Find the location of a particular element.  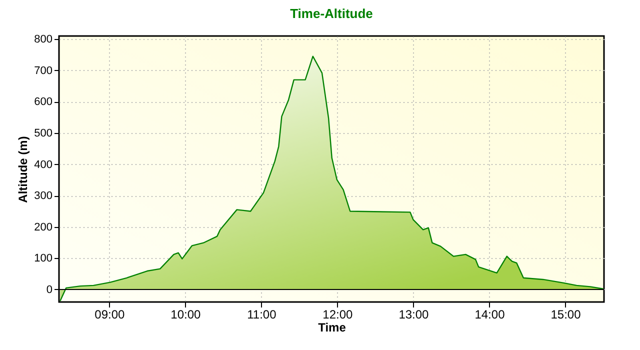

y-tick-label: 800 is located at coordinates (43, 40).